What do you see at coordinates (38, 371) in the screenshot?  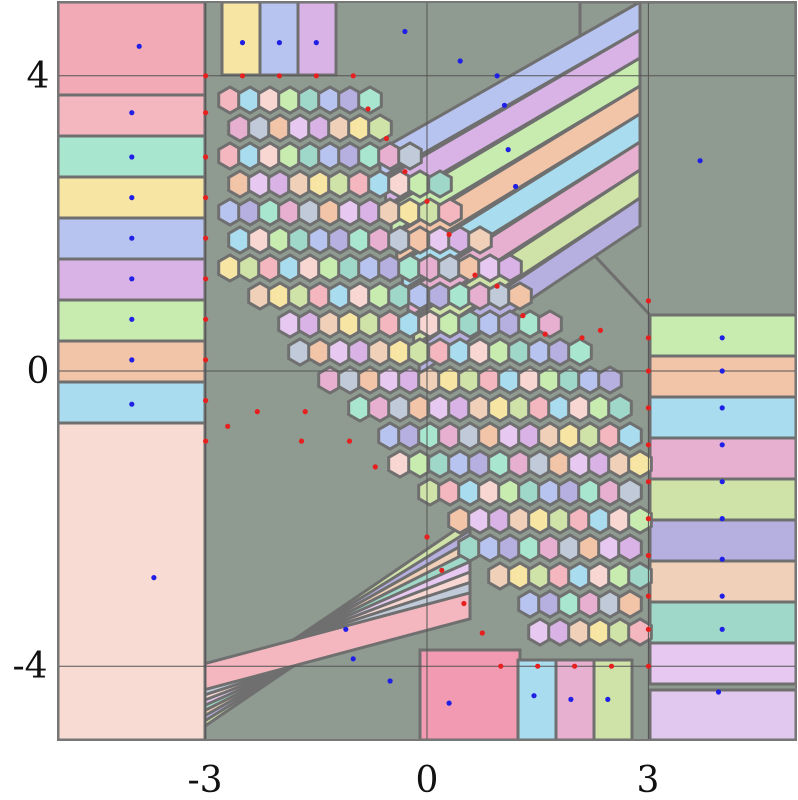 I see `y-tick-label: 0` at bounding box center [38, 371].